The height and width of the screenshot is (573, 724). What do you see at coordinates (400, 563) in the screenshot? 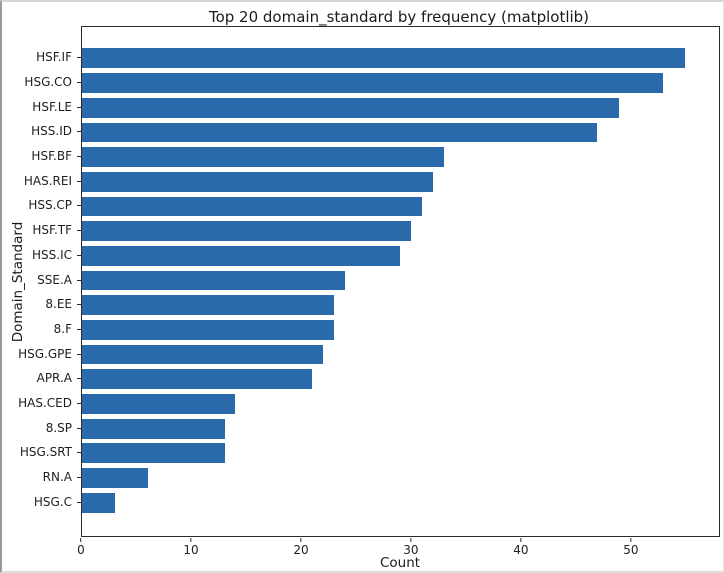
I see `x-axis-label: Count` at bounding box center [400, 563].